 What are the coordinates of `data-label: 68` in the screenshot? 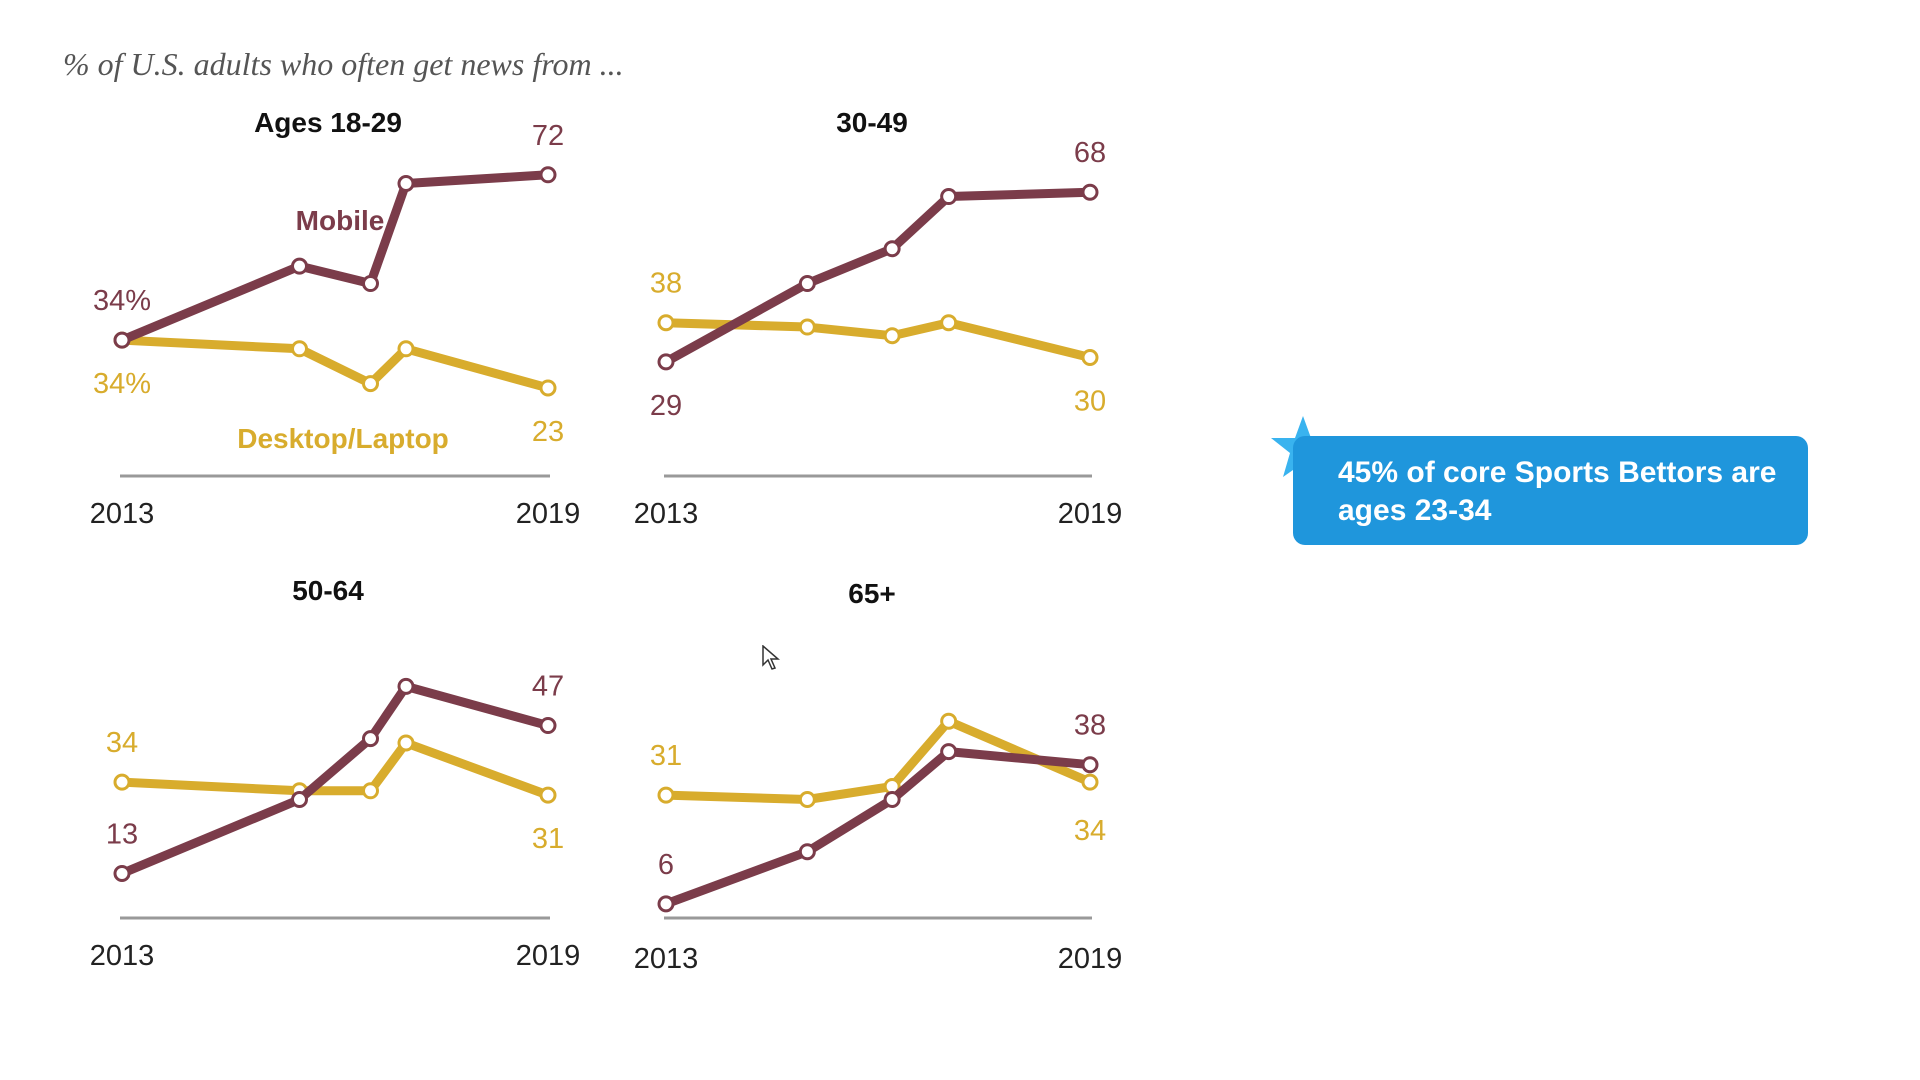 It's located at (1090, 153).